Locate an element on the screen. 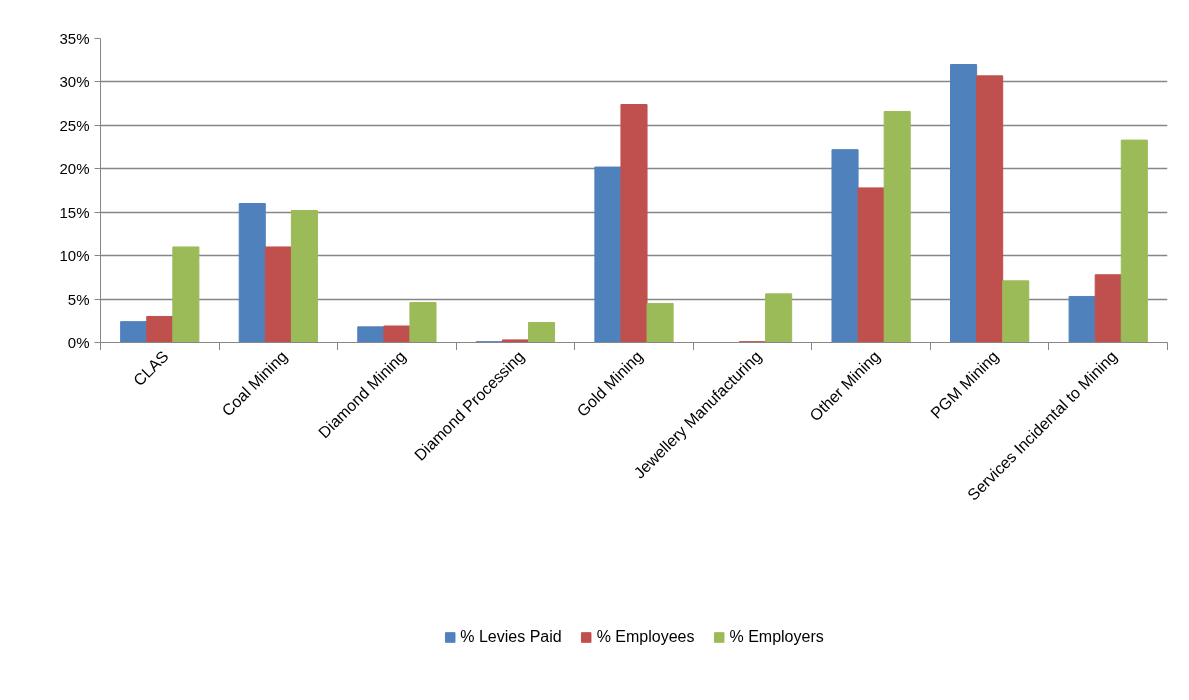  legend-label: % Levies Paid is located at coordinates (511, 637).